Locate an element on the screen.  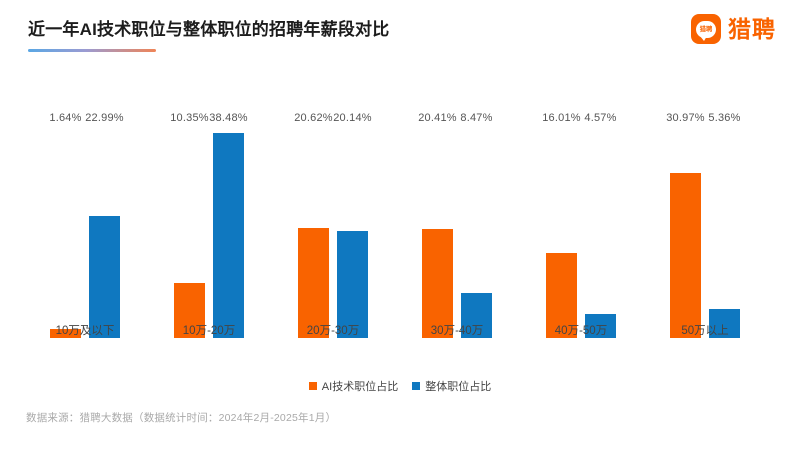
bar: 20.14% is located at coordinates (352, 225).